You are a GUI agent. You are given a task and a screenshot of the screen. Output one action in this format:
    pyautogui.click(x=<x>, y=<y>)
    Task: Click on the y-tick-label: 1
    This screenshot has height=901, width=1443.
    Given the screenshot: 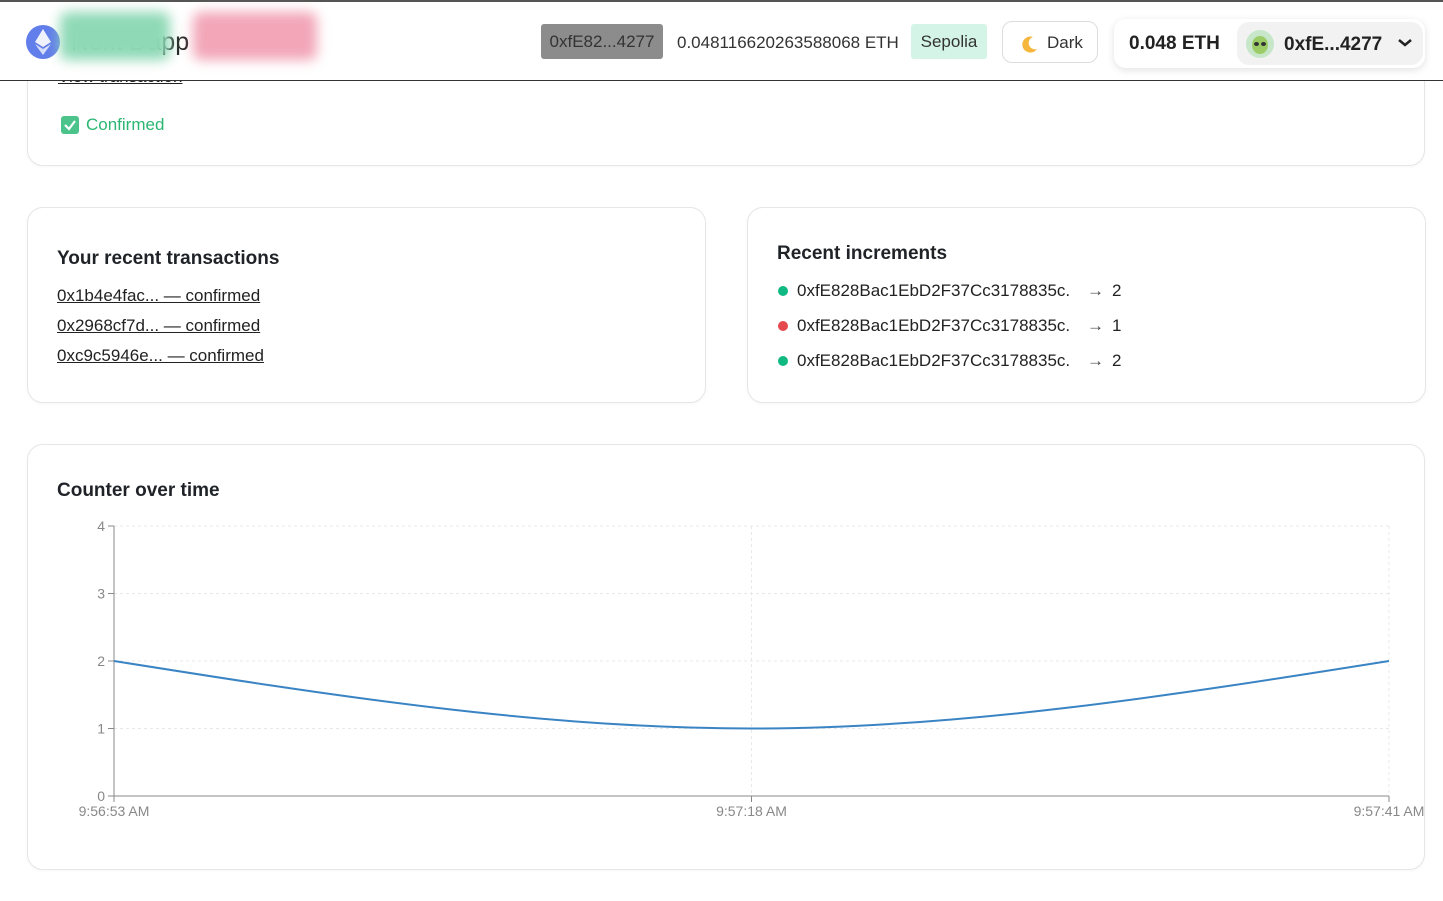 What is the action you would take?
    pyautogui.click(x=101, y=729)
    